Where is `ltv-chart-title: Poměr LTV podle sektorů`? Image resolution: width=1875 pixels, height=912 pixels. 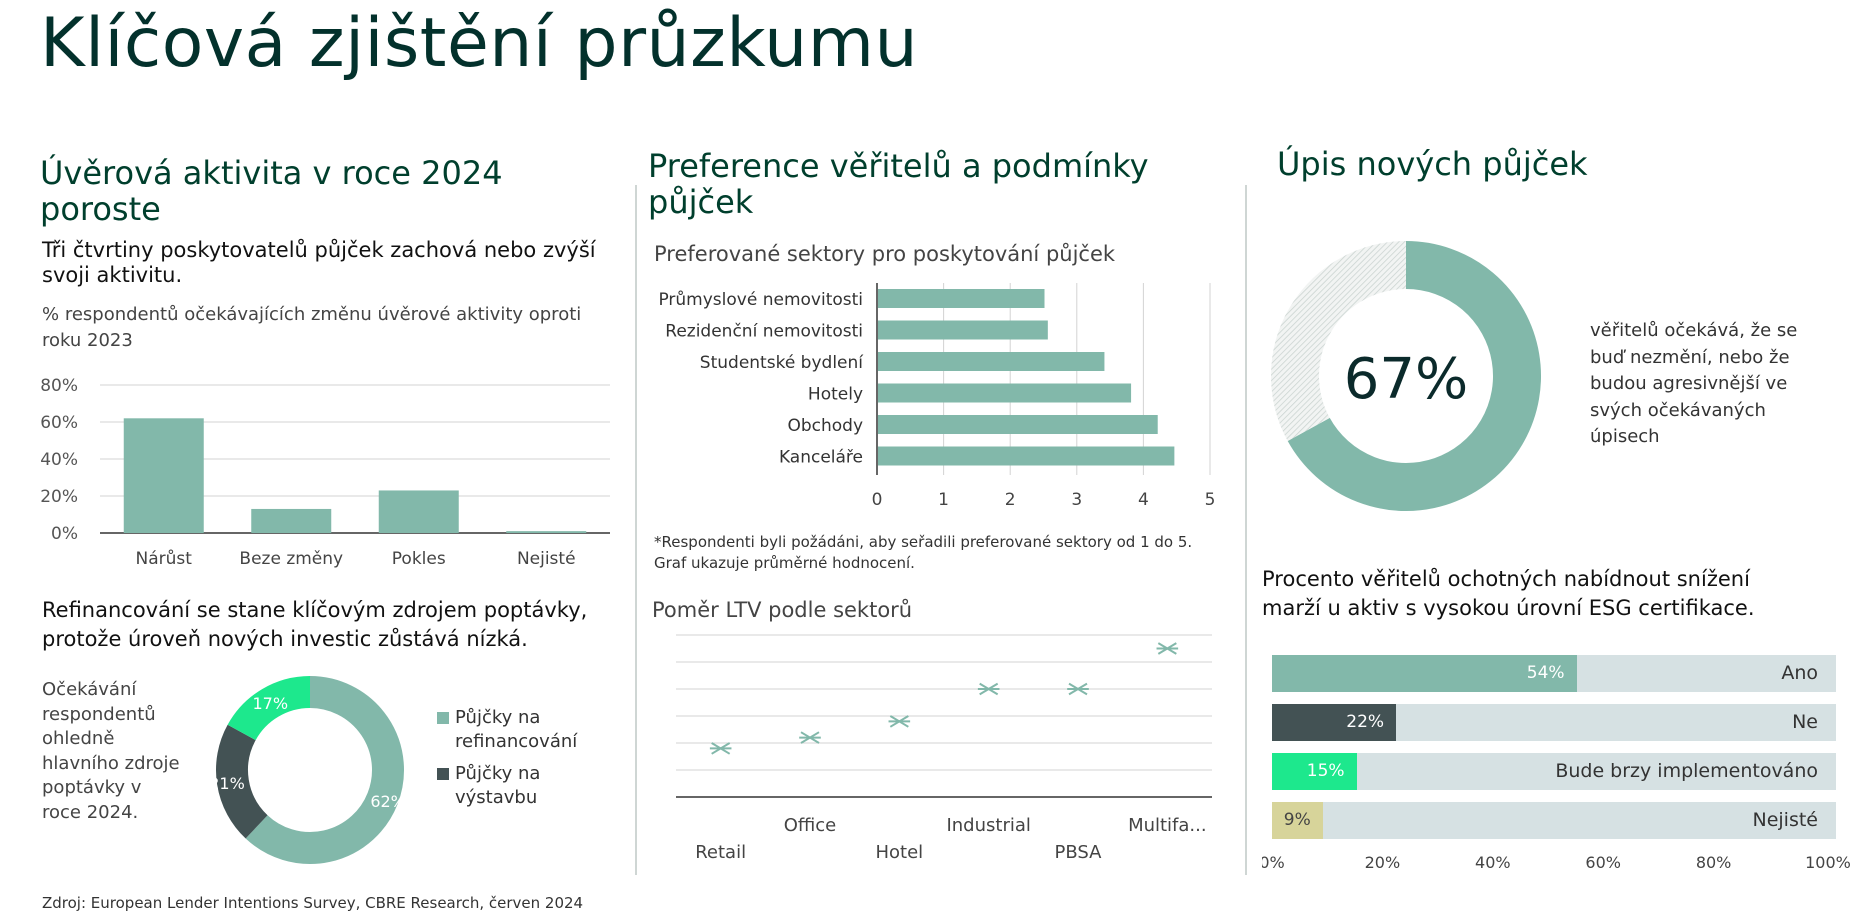 ltv-chart-title: Poměr LTV podle sektorů is located at coordinates (782, 610).